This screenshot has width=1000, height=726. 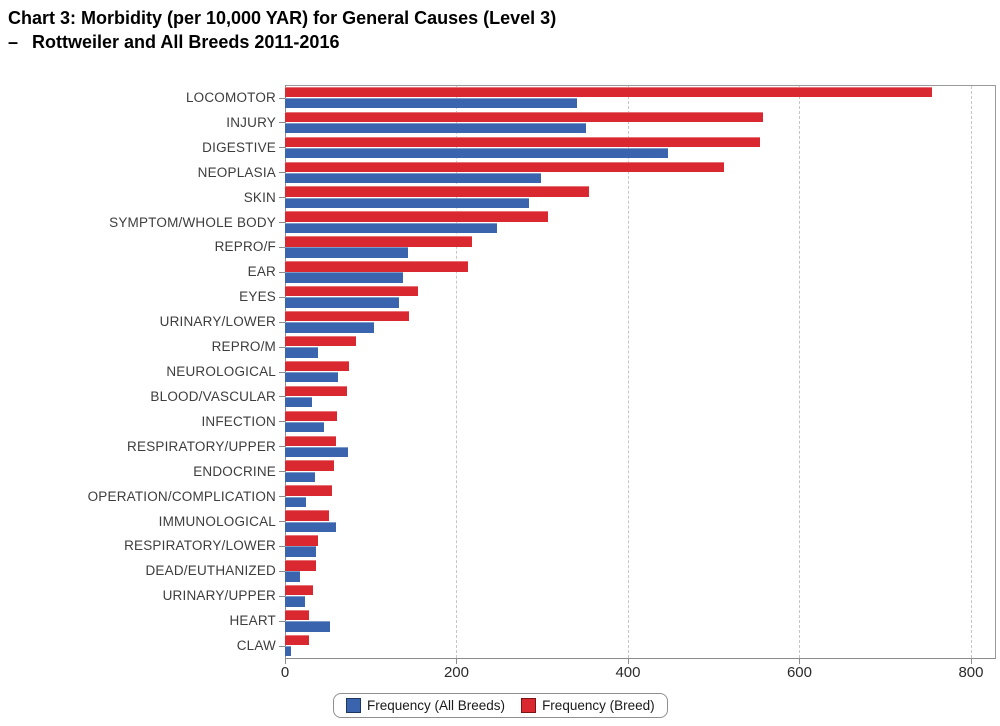 What do you see at coordinates (285, 672) in the screenshot?
I see `x-tick-label-0: 0` at bounding box center [285, 672].